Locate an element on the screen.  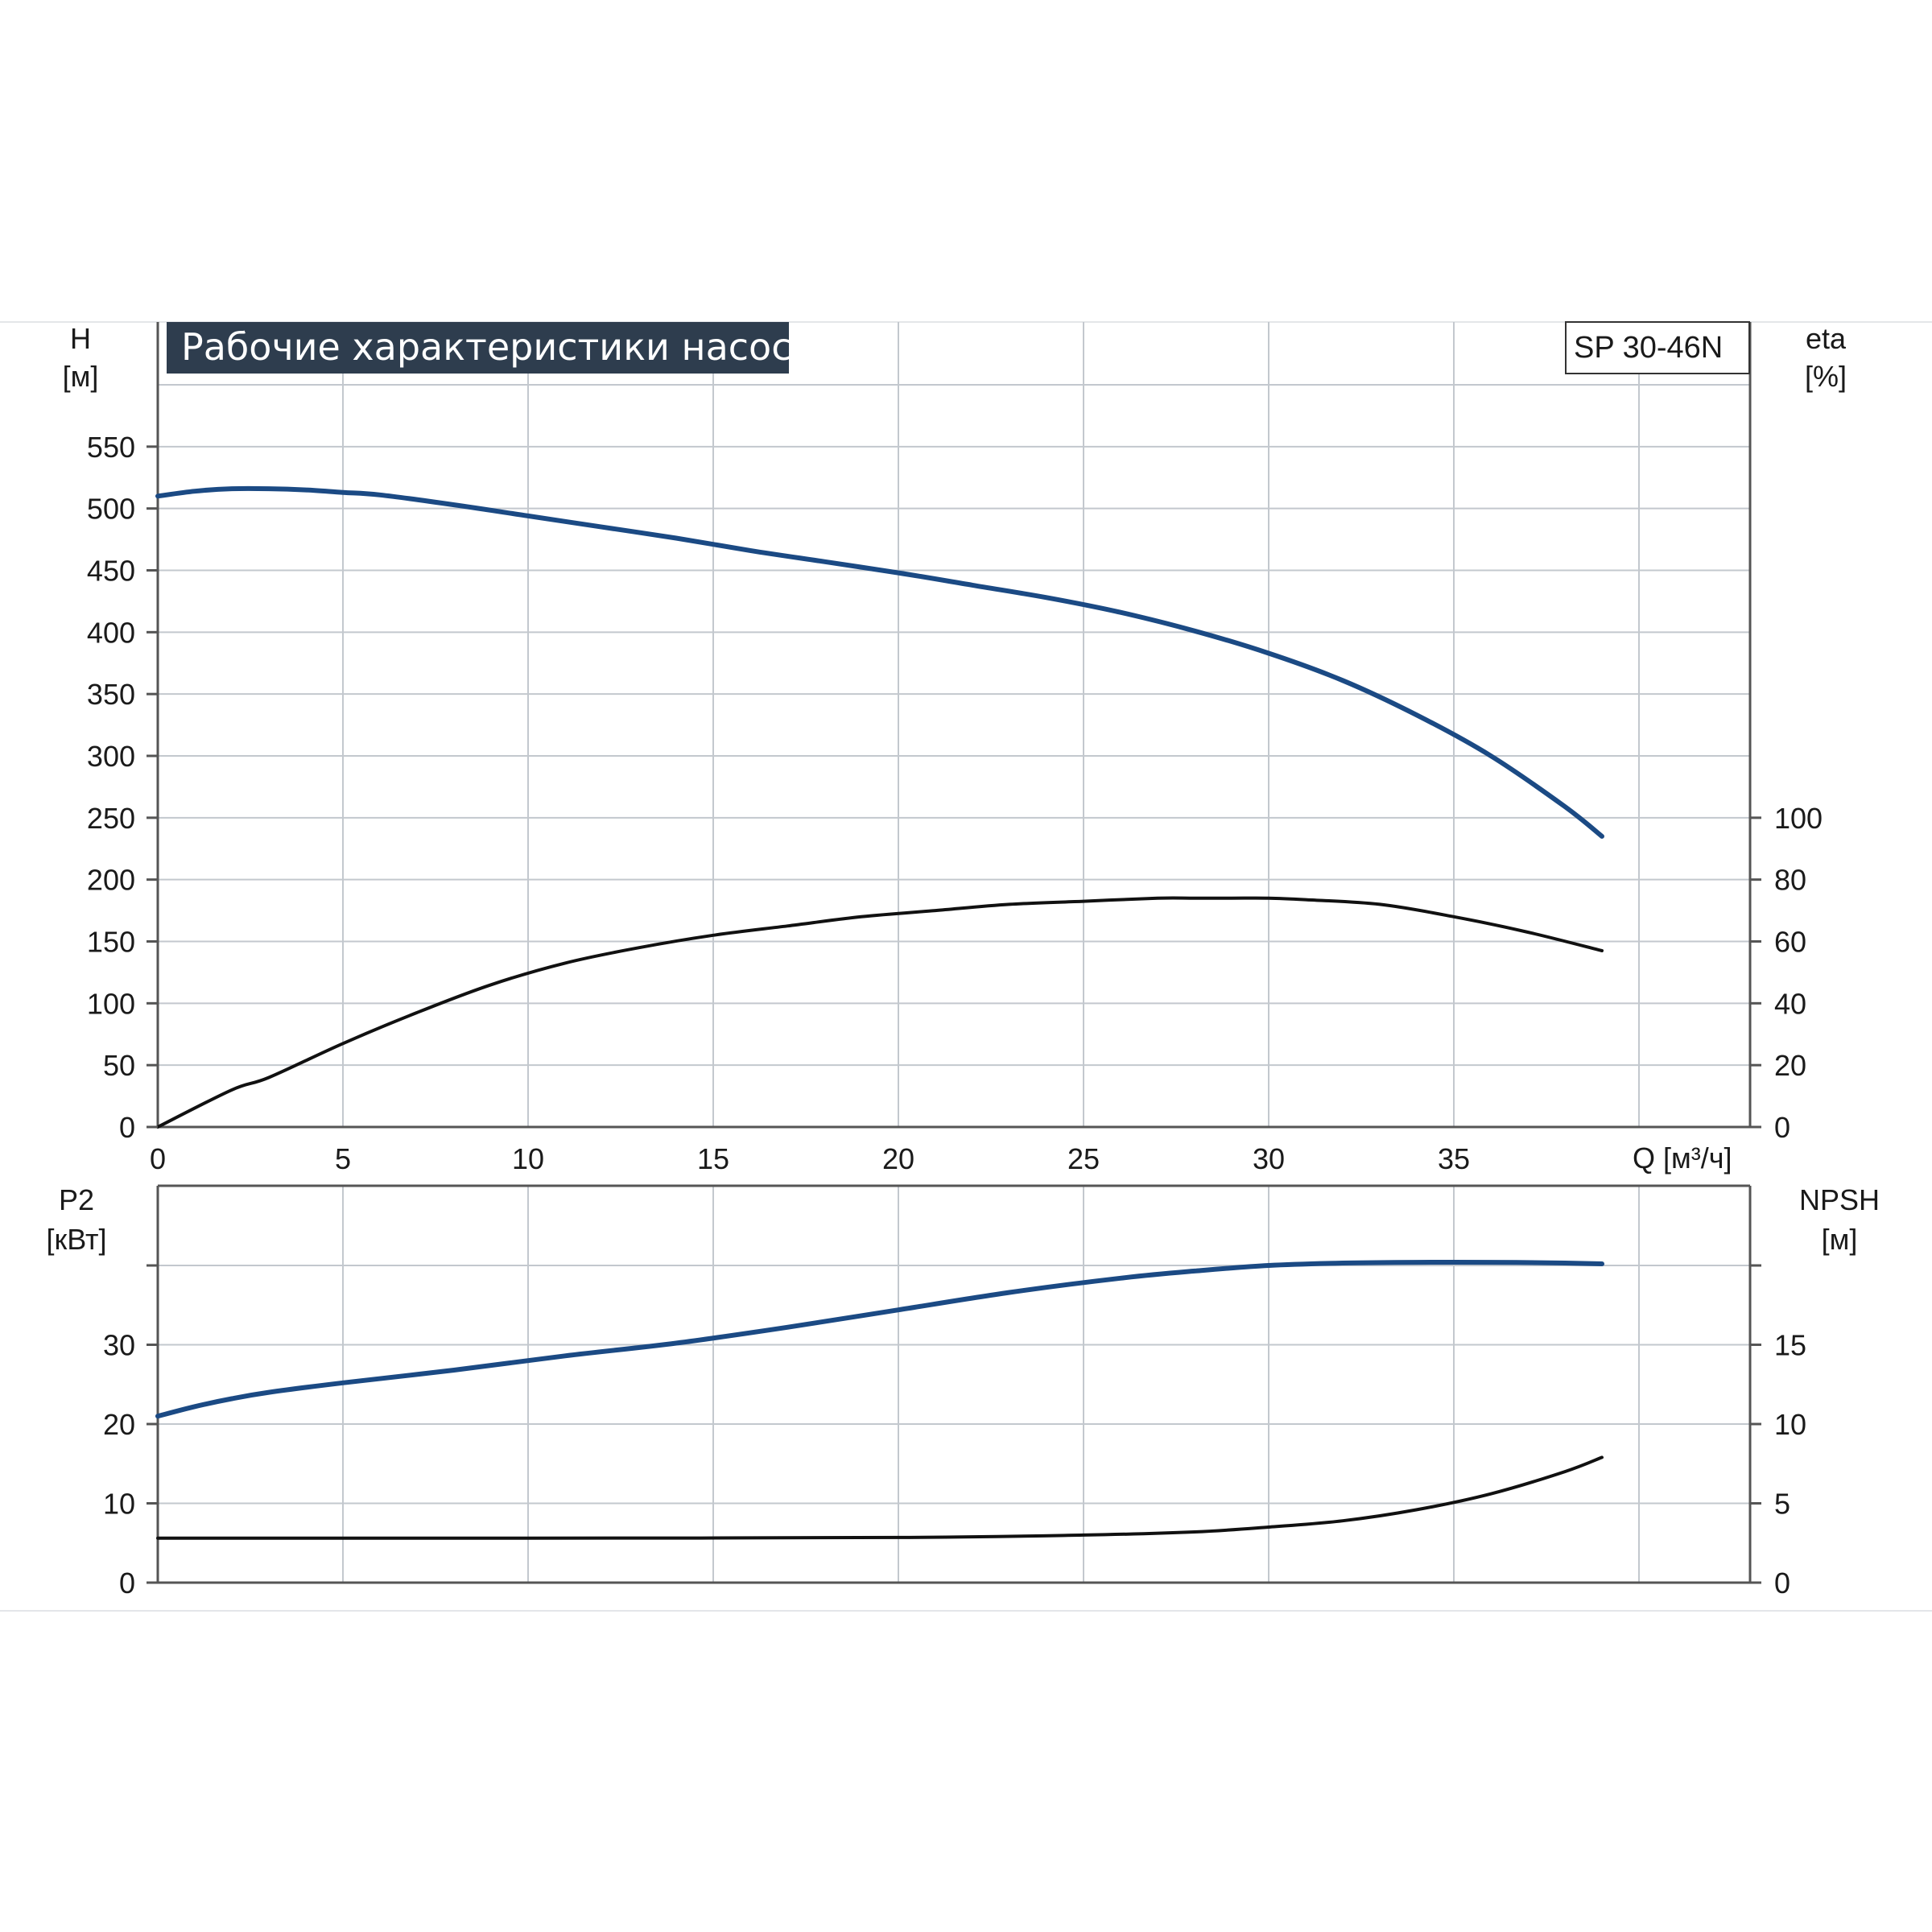
left-tick-label: 200 is located at coordinates (111, 880).